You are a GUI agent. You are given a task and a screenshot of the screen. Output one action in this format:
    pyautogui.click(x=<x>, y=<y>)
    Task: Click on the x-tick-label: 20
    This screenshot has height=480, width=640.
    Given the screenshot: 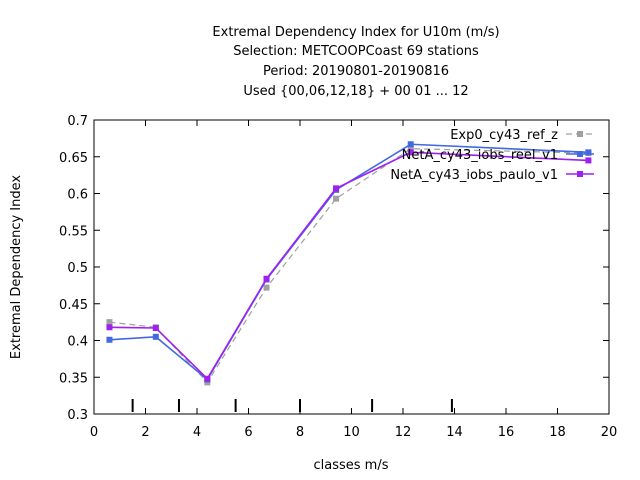 What is the action you would take?
    pyautogui.click(x=609, y=432)
    